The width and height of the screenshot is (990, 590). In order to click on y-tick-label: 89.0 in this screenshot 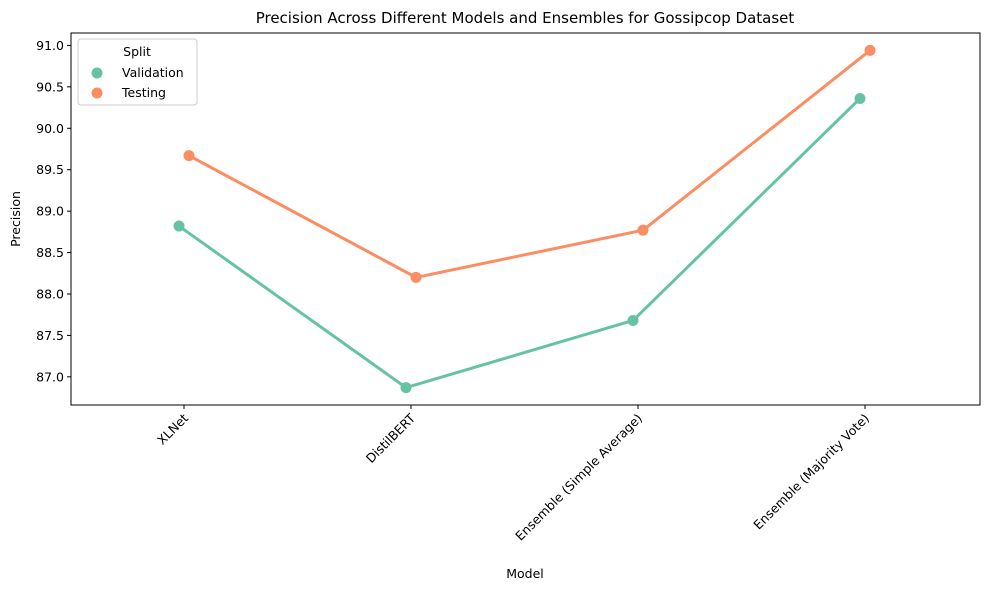, I will do `click(50, 211)`.